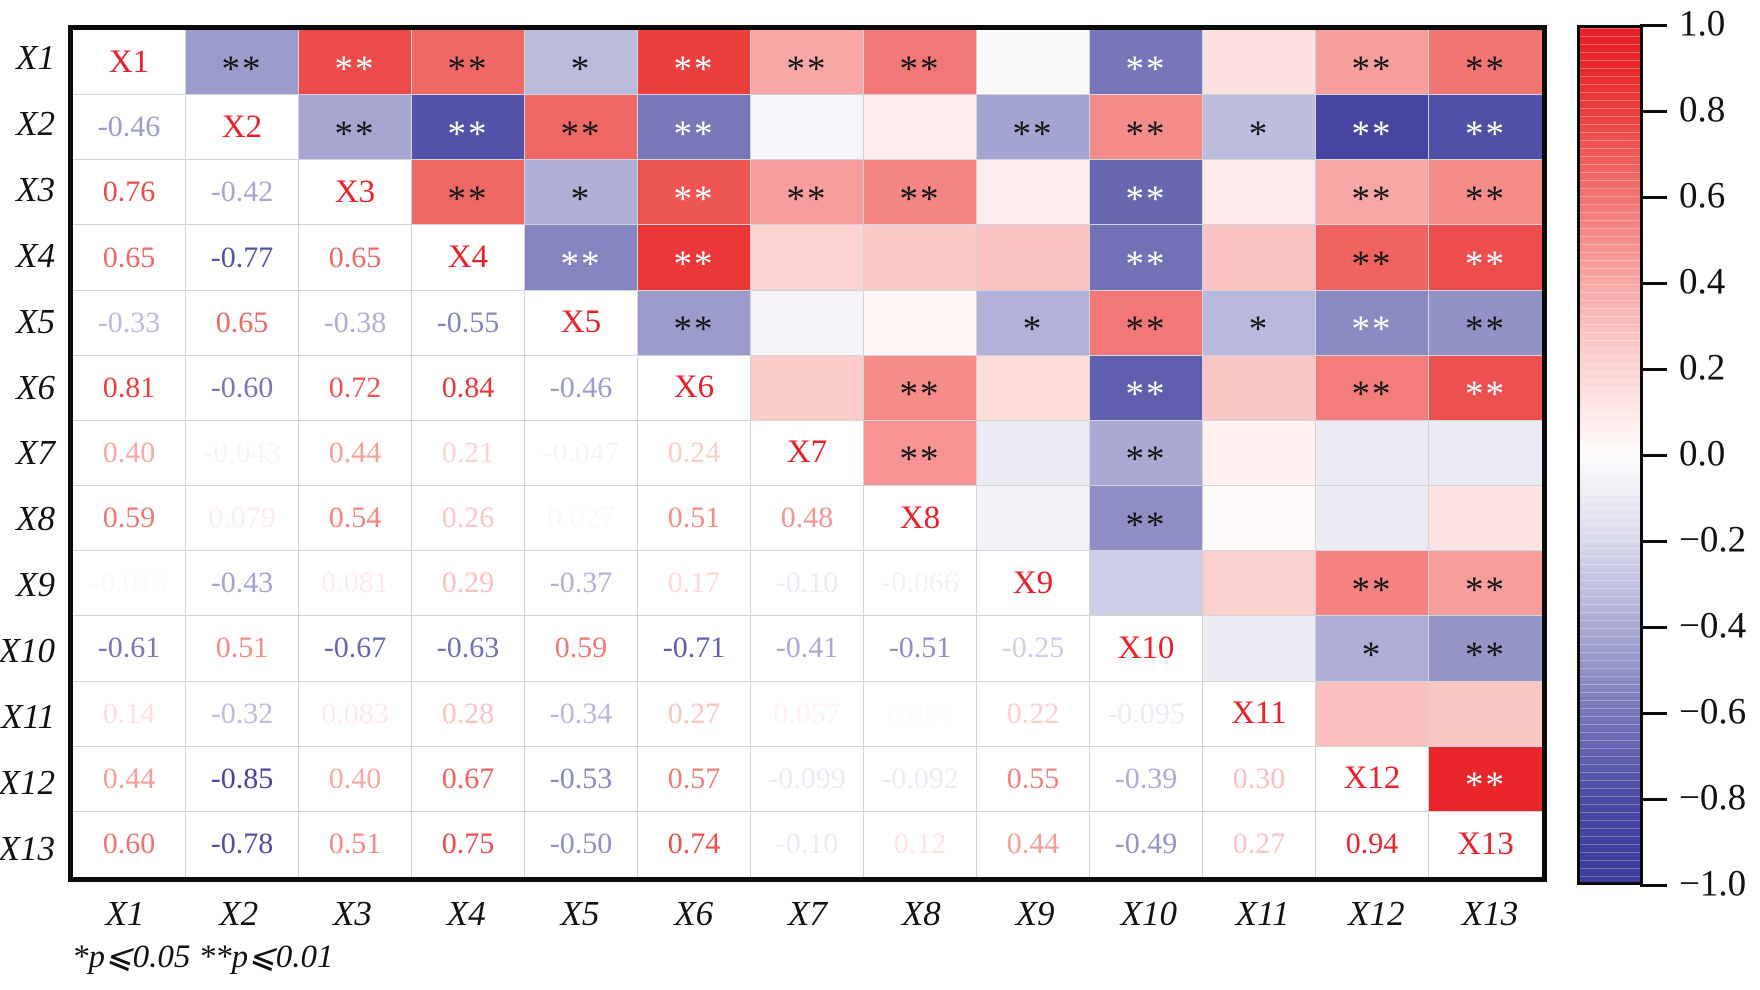  Describe the element at coordinates (468, 258) in the screenshot. I see `diagonal-cell: X4` at that location.